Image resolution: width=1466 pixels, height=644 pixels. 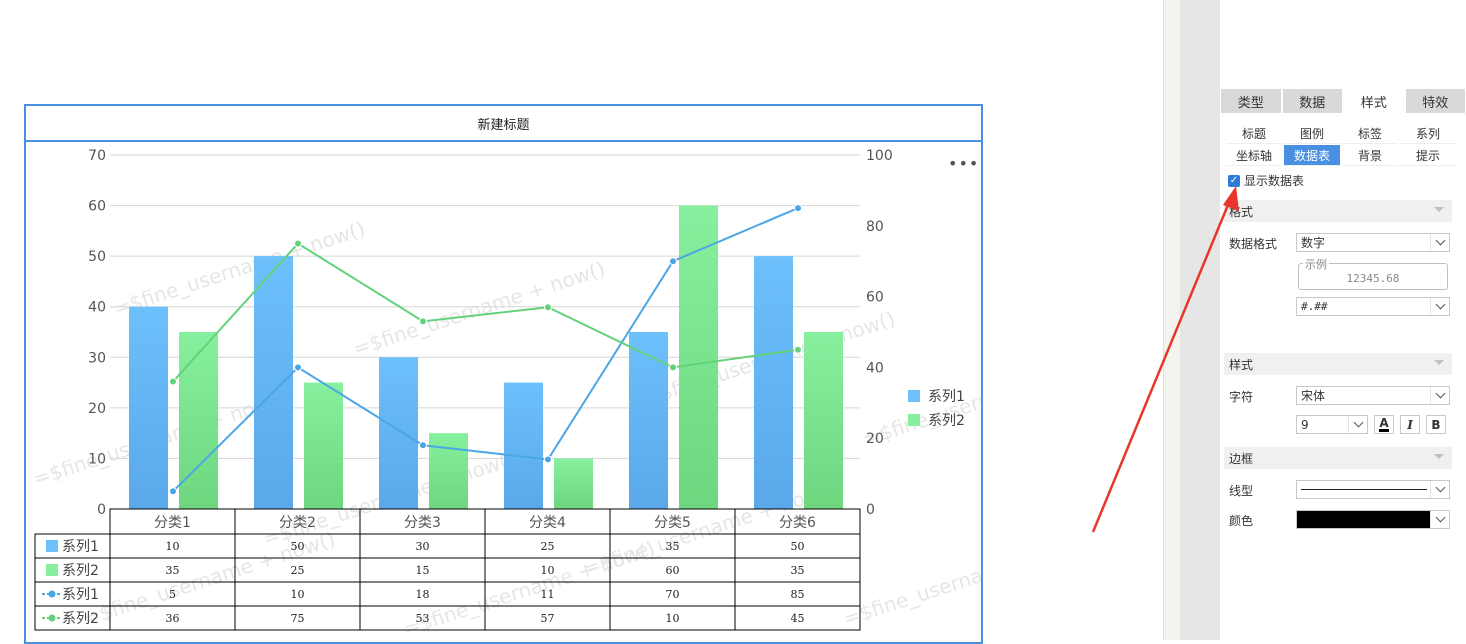 What do you see at coordinates (1338, 458) in the screenshot?
I see `section-border: 边框` at bounding box center [1338, 458].